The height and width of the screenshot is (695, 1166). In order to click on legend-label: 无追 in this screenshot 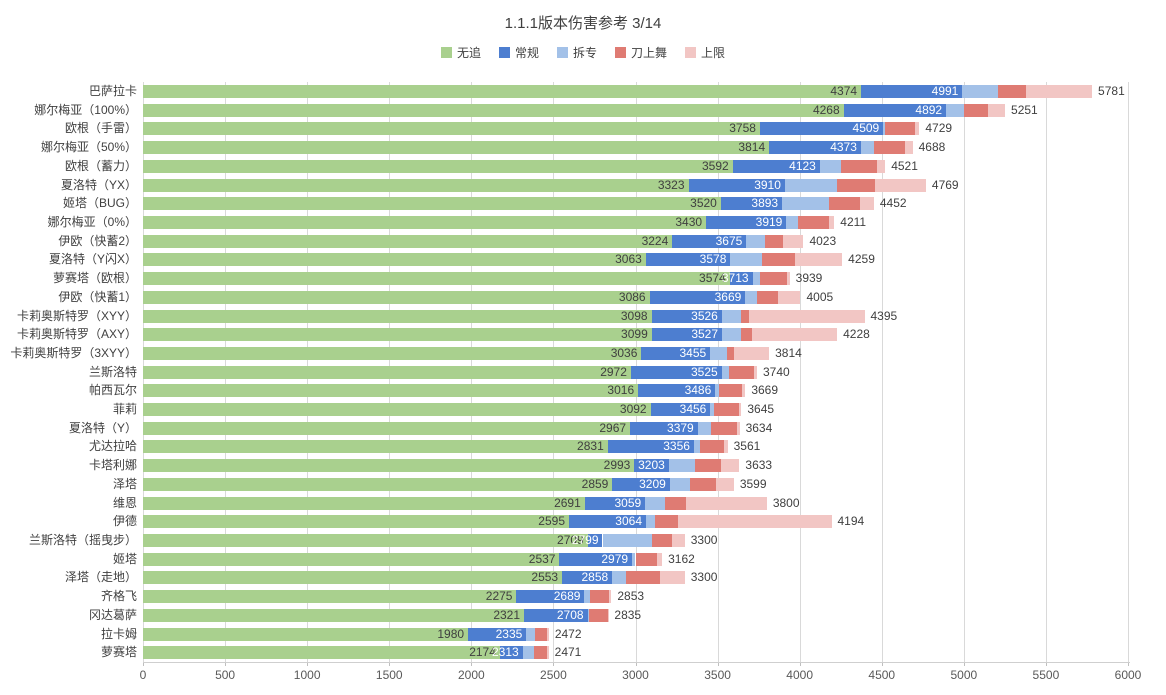, I will do `click(468, 53)`.